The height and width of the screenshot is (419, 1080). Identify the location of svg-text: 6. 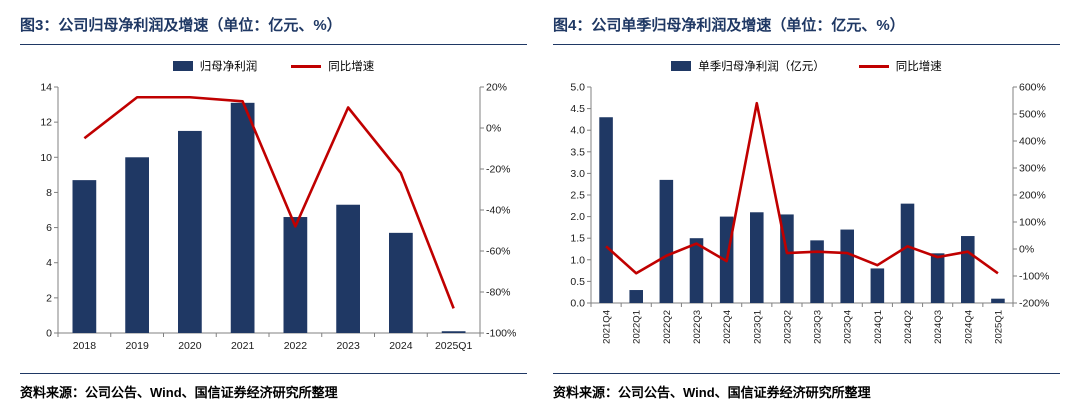
(49, 228).